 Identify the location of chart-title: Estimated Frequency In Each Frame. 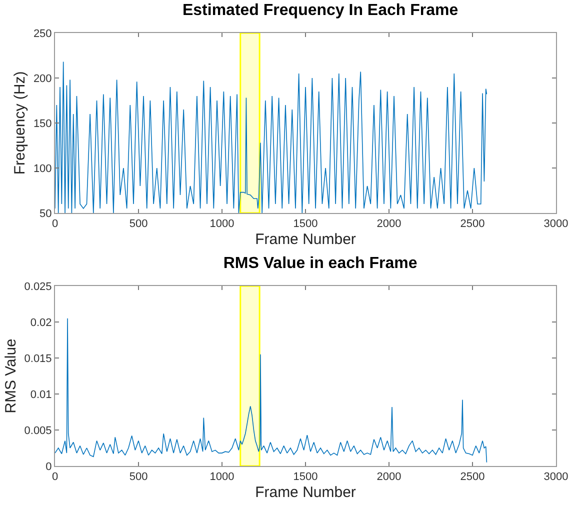
(320, 10).